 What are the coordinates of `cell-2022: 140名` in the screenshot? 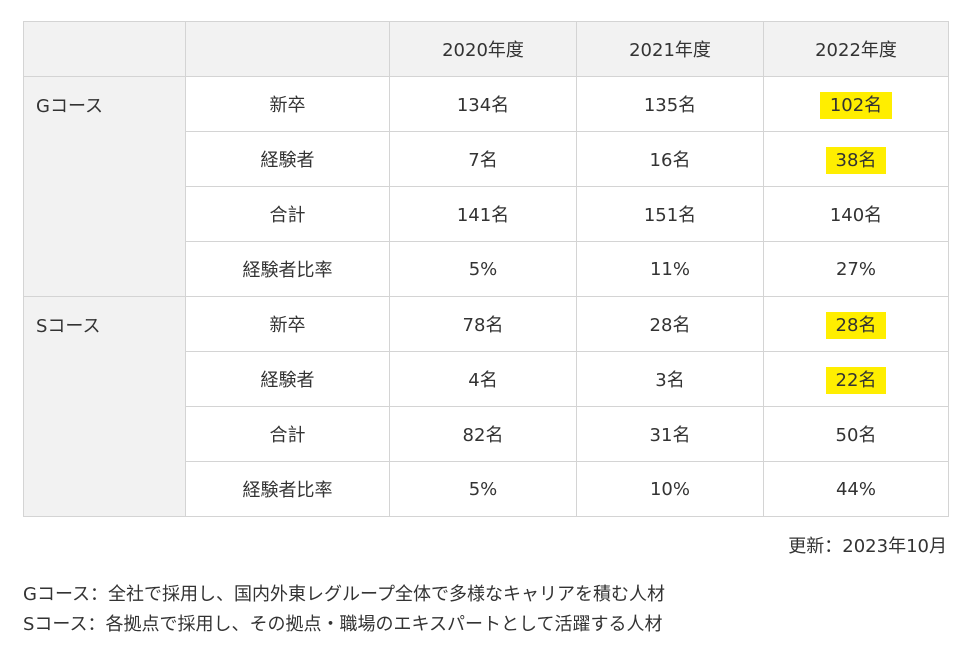 It's located at (856, 214).